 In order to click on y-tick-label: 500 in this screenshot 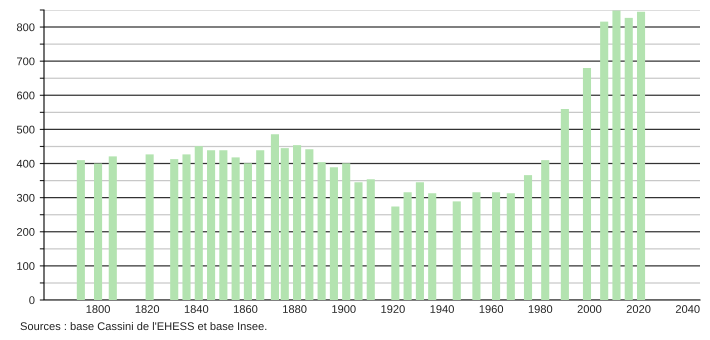, I will do `click(25, 130)`.